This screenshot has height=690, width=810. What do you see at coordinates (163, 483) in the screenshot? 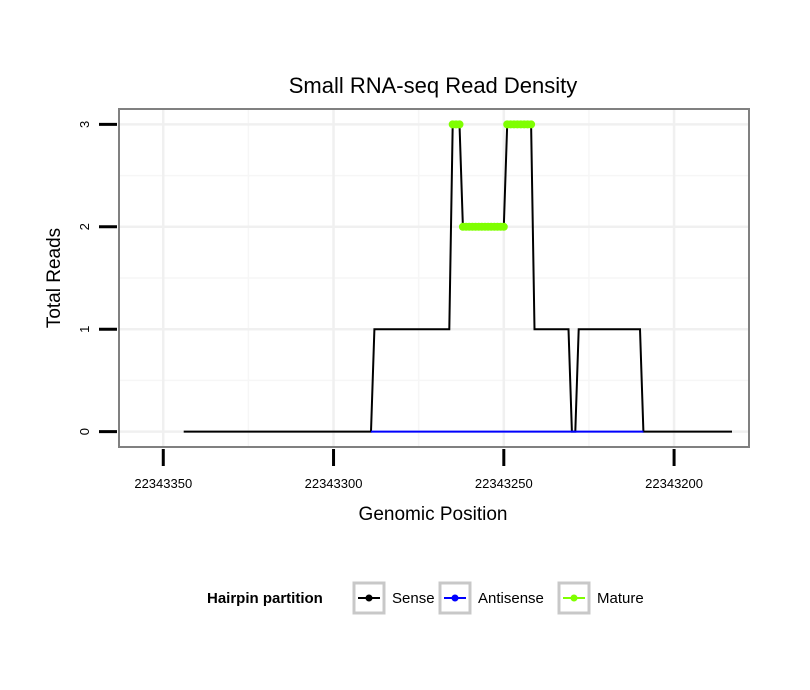
I see `x-tick-label: 22343350` at bounding box center [163, 483].